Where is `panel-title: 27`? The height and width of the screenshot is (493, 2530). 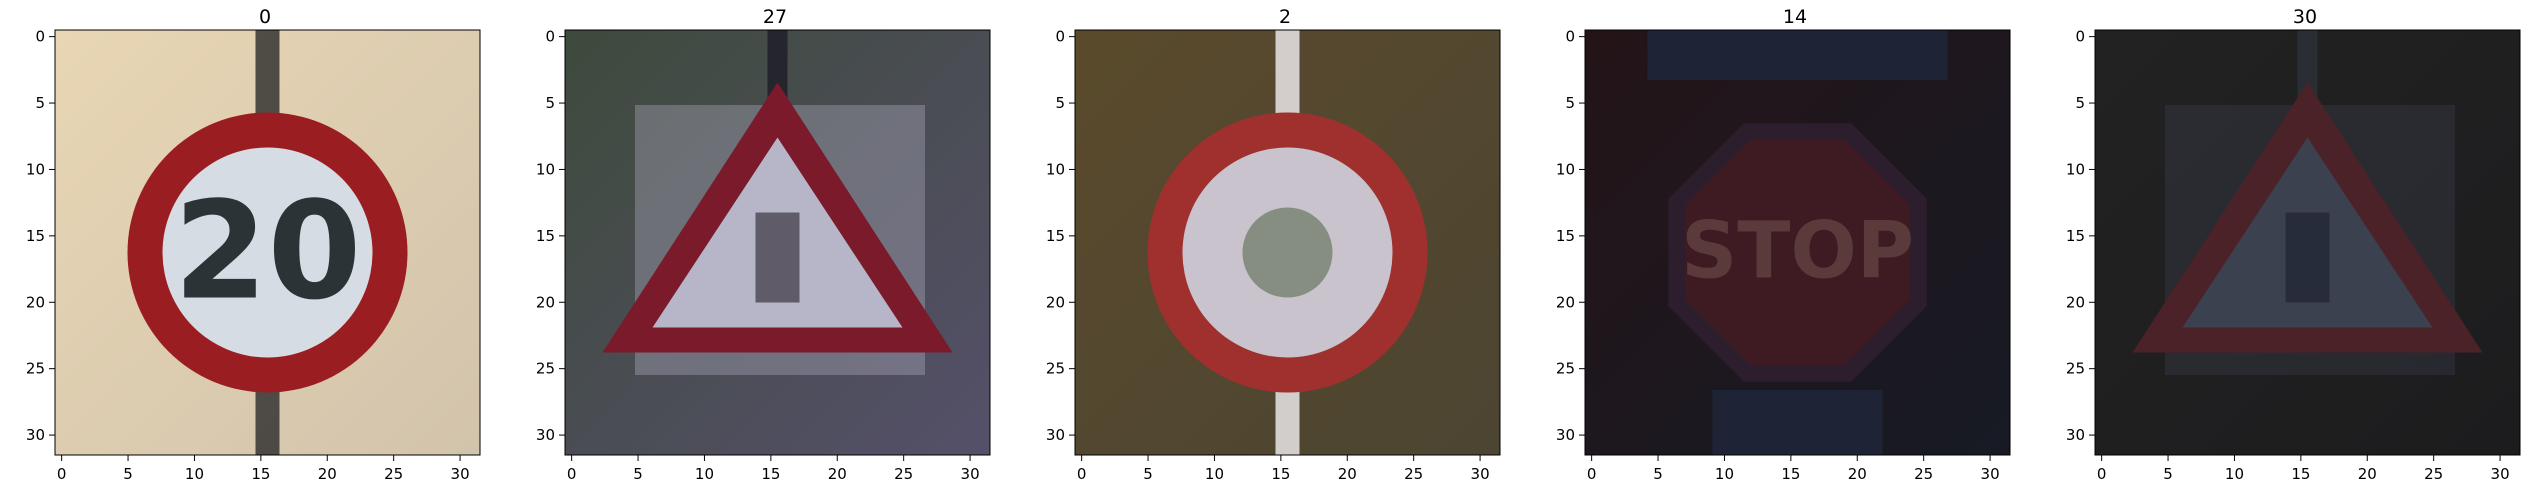 panel-title: 27 is located at coordinates (775, 17).